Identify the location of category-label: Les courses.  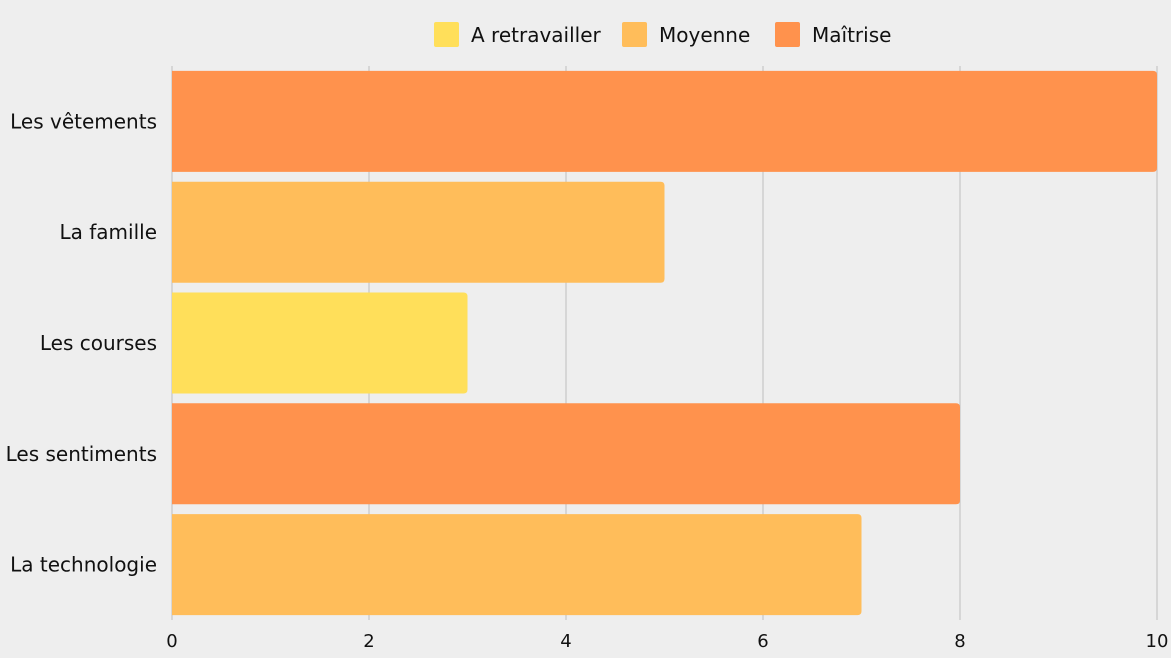
(98, 343).